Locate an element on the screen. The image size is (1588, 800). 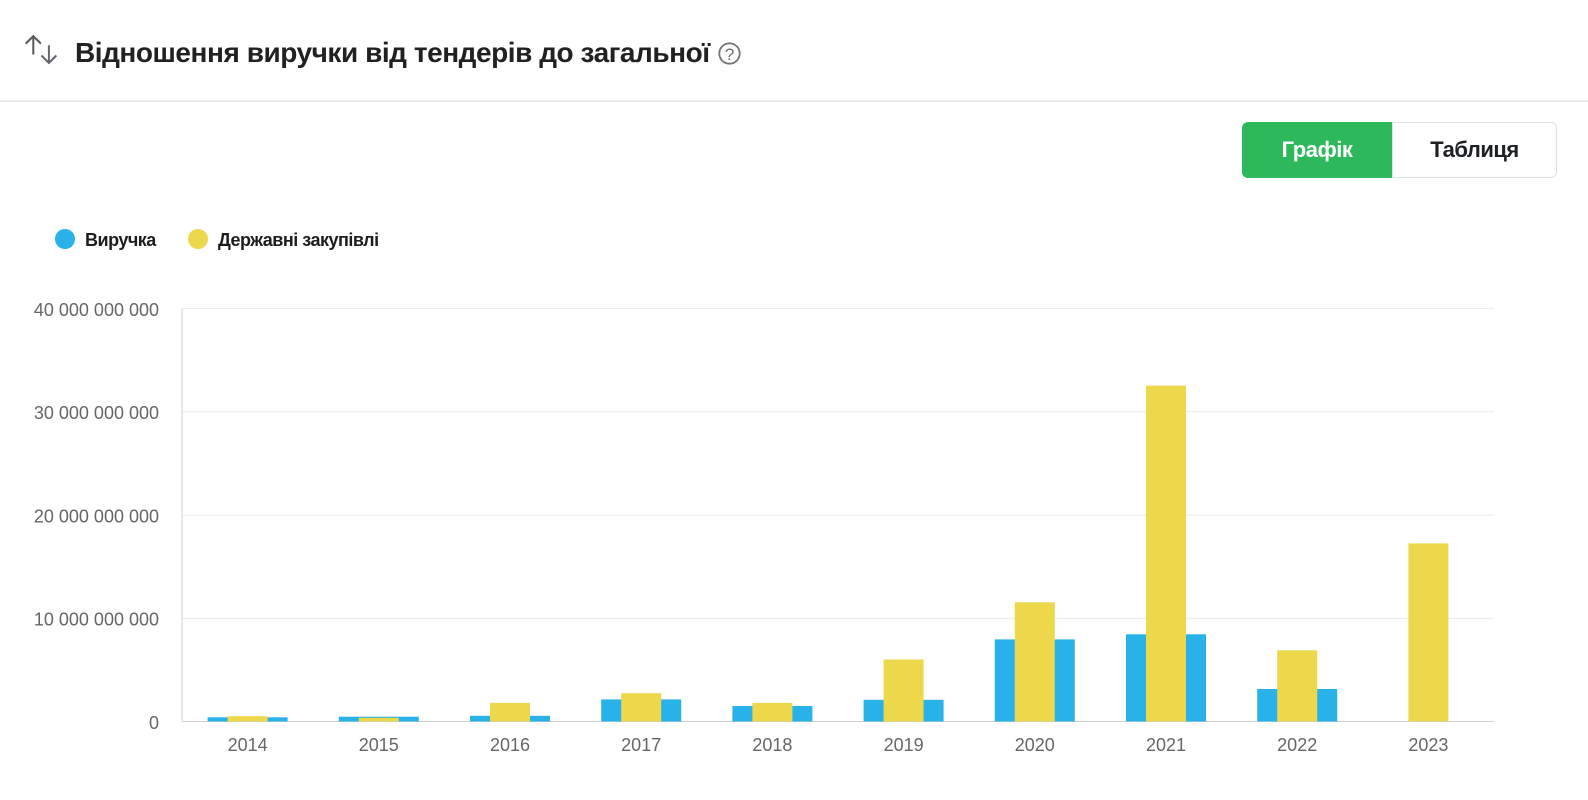
svg-text: 2019 is located at coordinates (904, 745).